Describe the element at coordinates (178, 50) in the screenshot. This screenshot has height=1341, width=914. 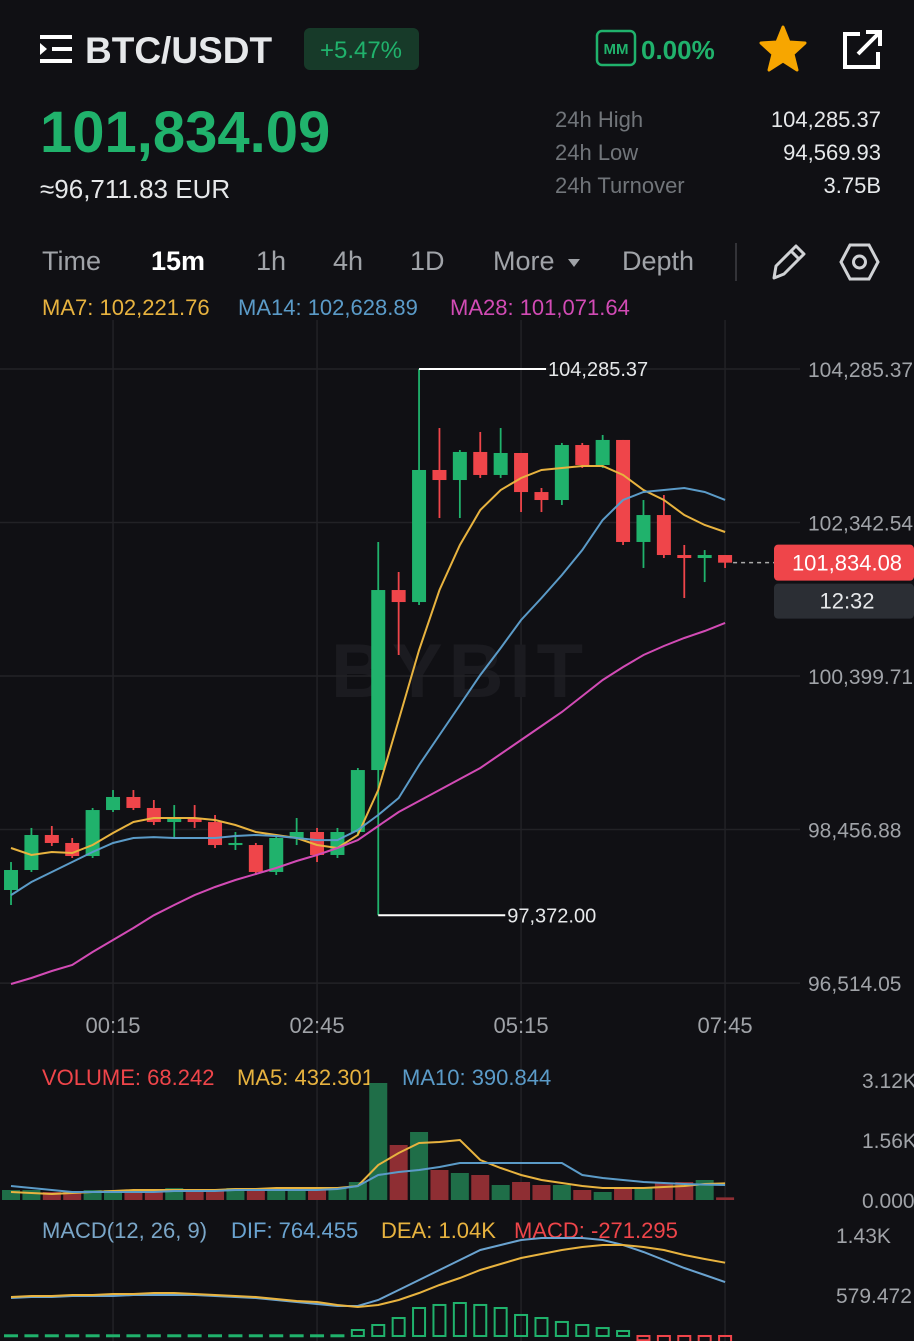
I see `symbol: BTC/USDT` at that location.